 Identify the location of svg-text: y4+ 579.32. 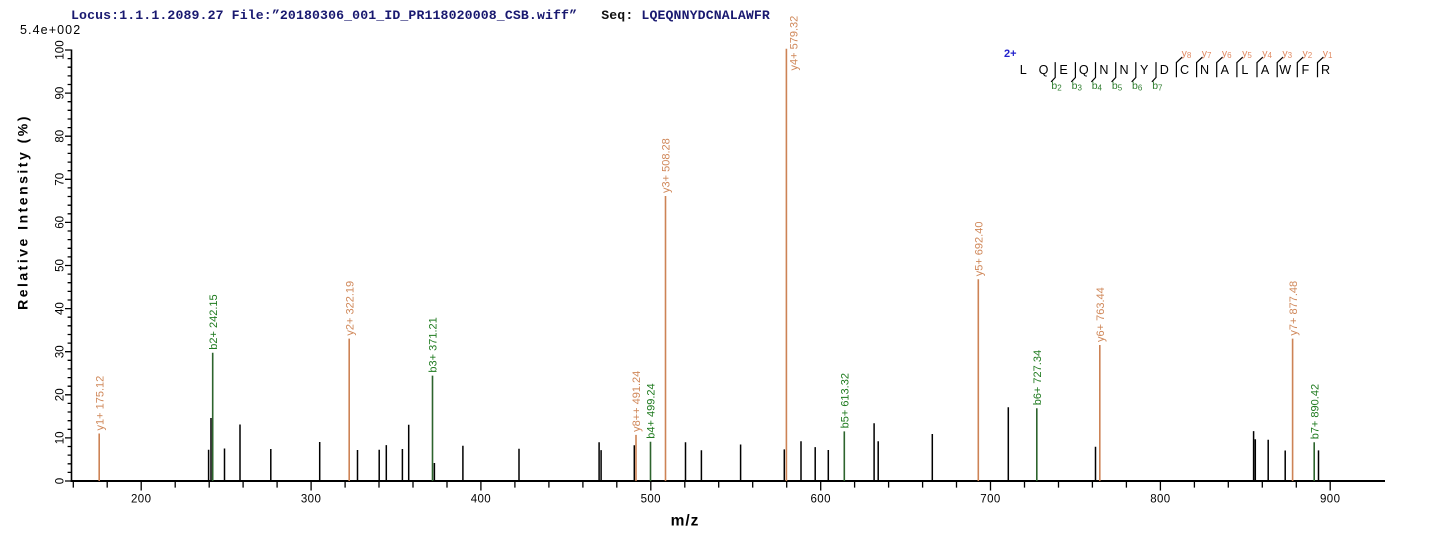
(794, 43).